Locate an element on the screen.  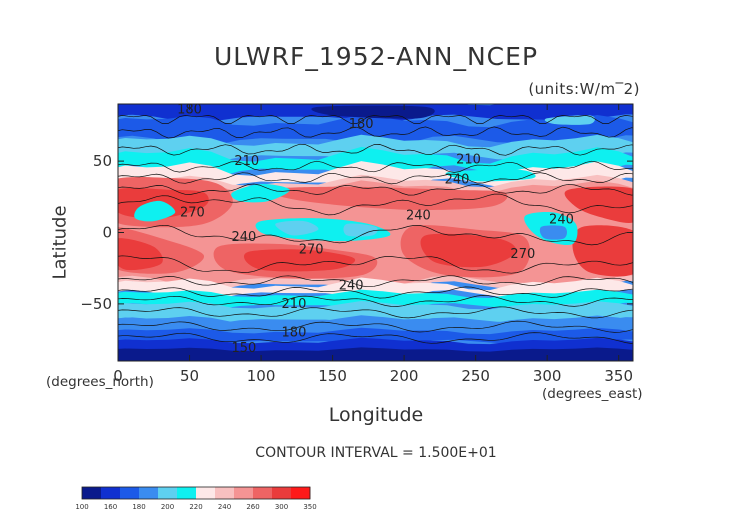
blob-arabian-low is located at coordinates (155, 211).